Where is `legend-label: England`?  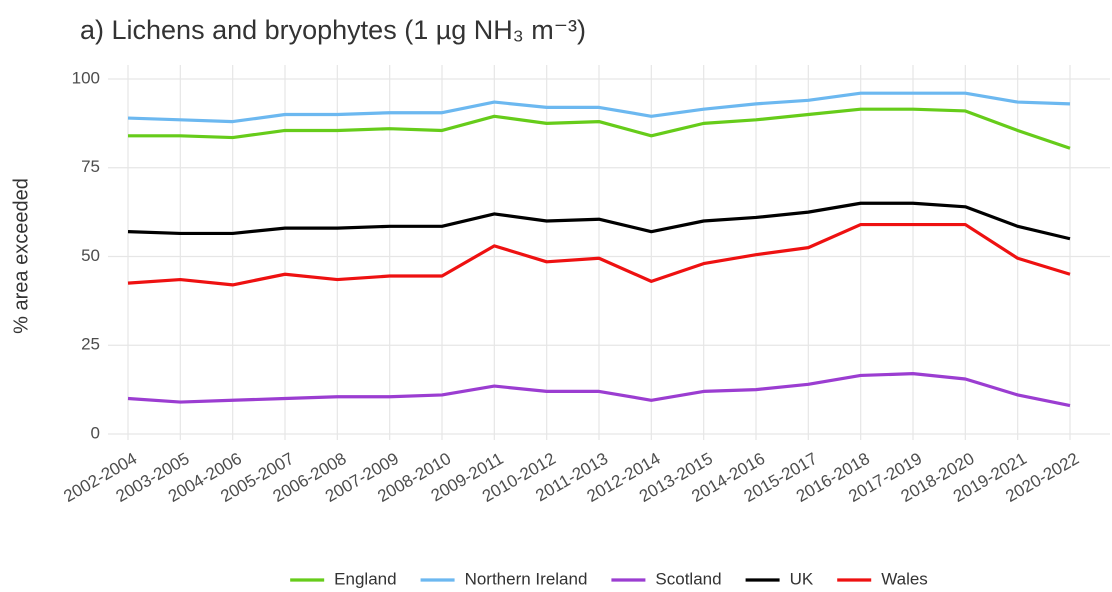
legend-label: England is located at coordinates (365, 578).